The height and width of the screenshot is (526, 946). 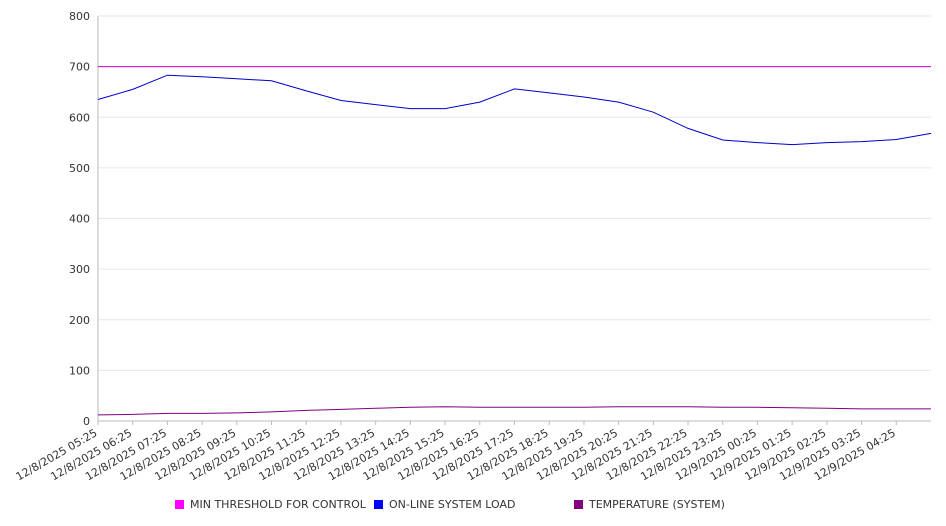 I want to click on y-tick-label: 0, so click(x=86, y=421).